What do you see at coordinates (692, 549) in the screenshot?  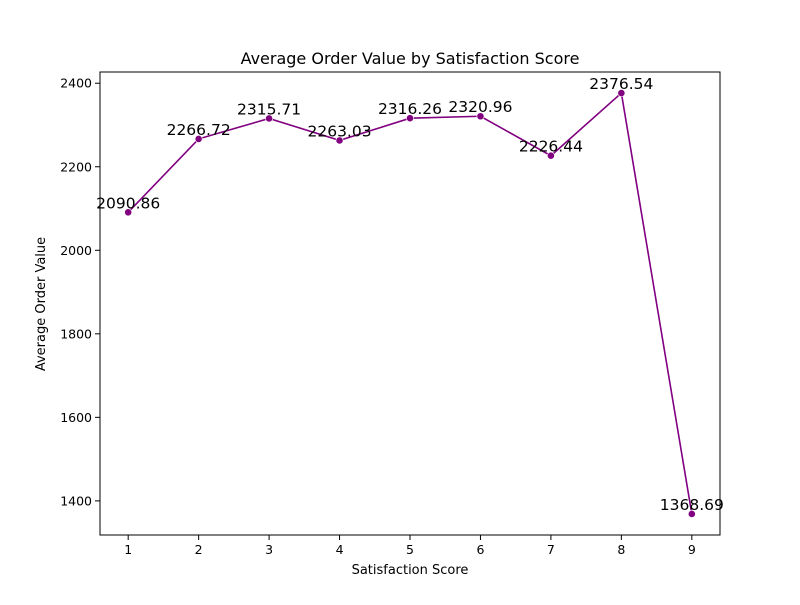 I see `x-tick-label: 9` at bounding box center [692, 549].